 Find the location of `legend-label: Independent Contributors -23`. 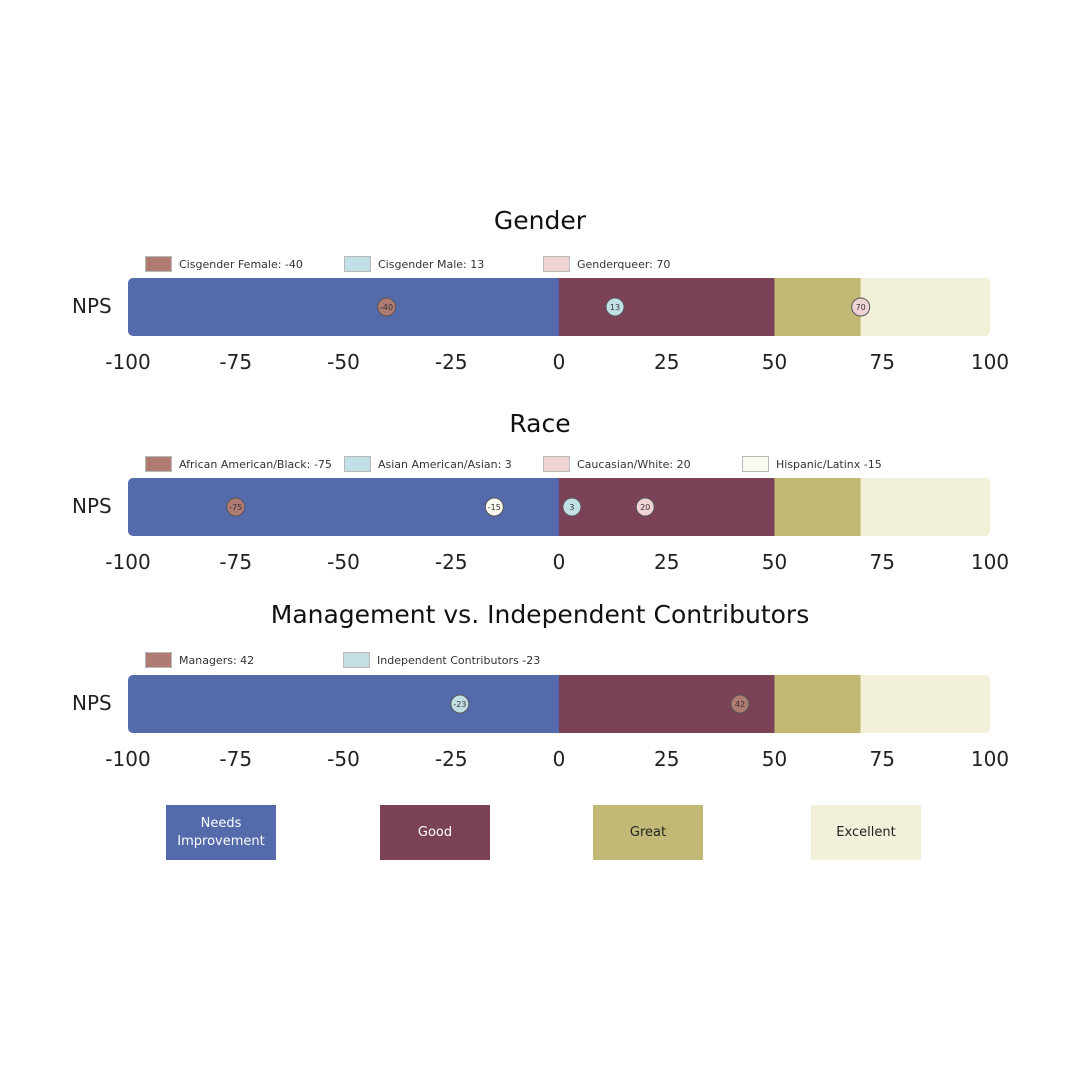

legend-label: Independent Contributors -23 is located at coordinates (459, 660).